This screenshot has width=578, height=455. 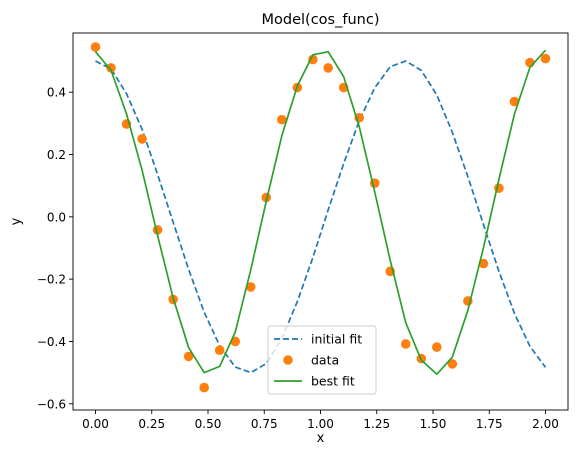 I want to click on legend: initial fit data best fit, so click(x=322, y=360).